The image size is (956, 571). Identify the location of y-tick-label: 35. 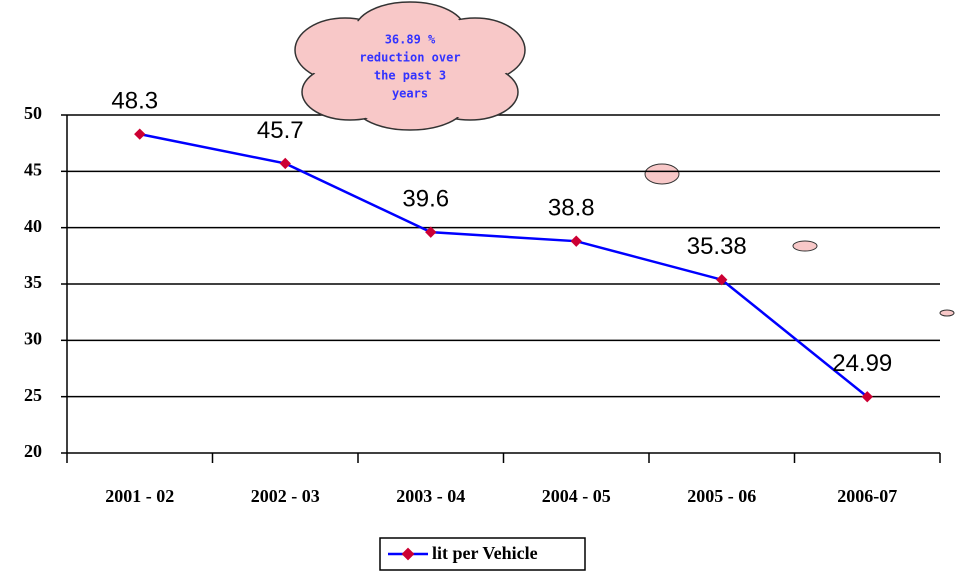
(33, 282).